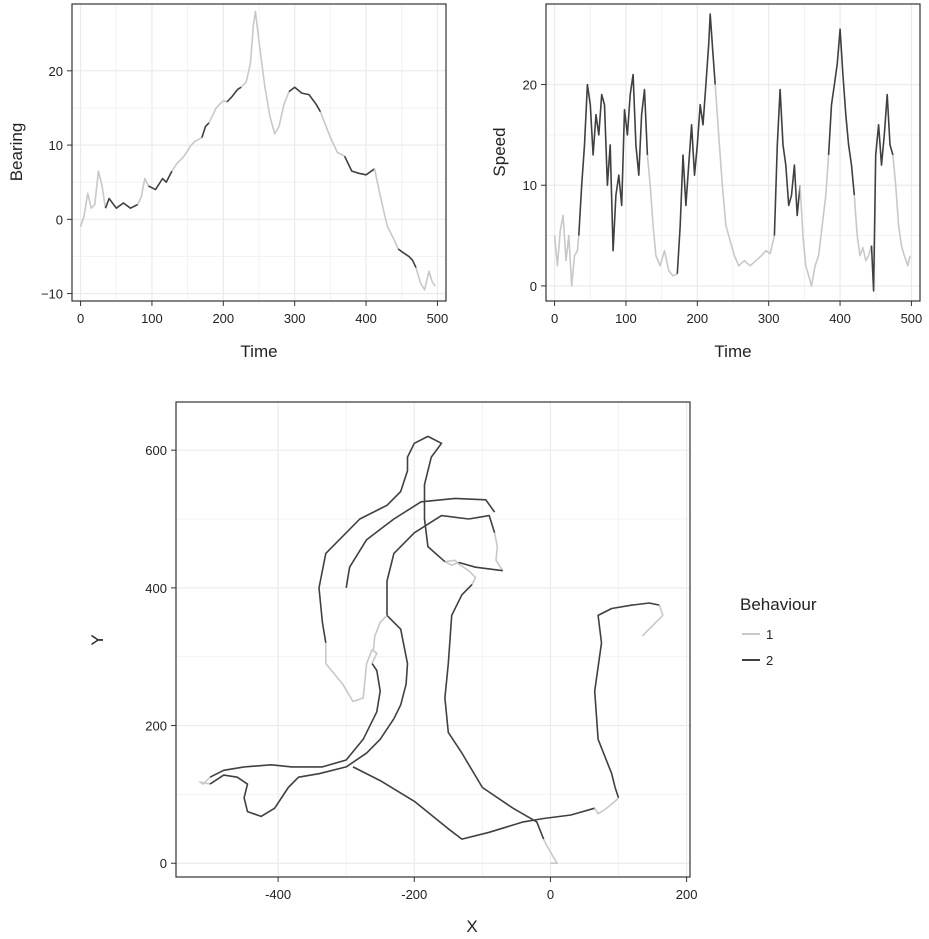 The height and width of the screenshot is (939, 929). I want to click on track-x-tick-label: 0, so click(550, 894).